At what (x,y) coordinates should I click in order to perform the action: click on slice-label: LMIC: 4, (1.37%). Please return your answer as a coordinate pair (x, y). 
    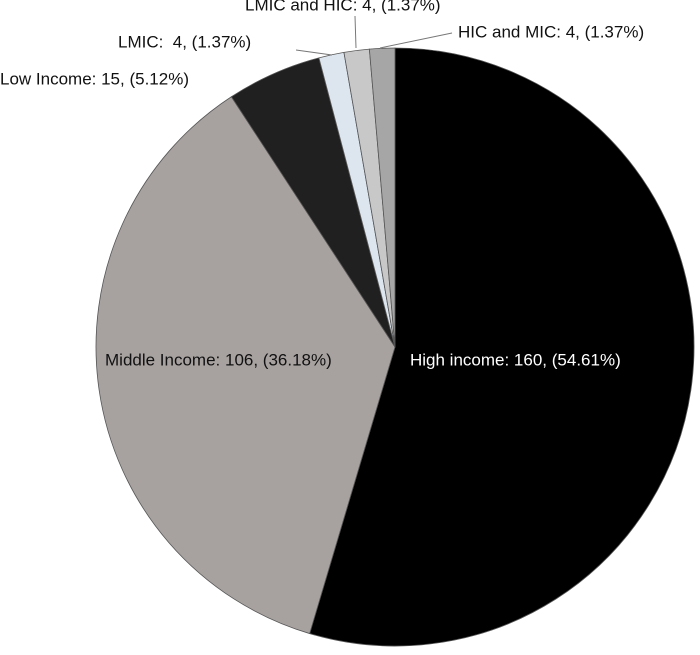
    Looking at the image, I should click on (184, 41).